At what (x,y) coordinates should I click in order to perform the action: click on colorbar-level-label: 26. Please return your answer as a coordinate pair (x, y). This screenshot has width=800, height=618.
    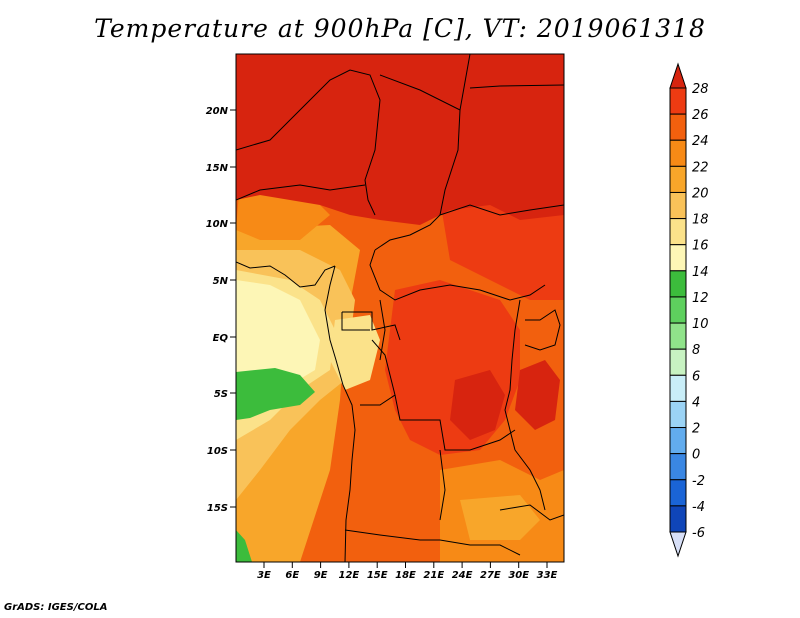
    Looking at the image, I should click on (700, 115).